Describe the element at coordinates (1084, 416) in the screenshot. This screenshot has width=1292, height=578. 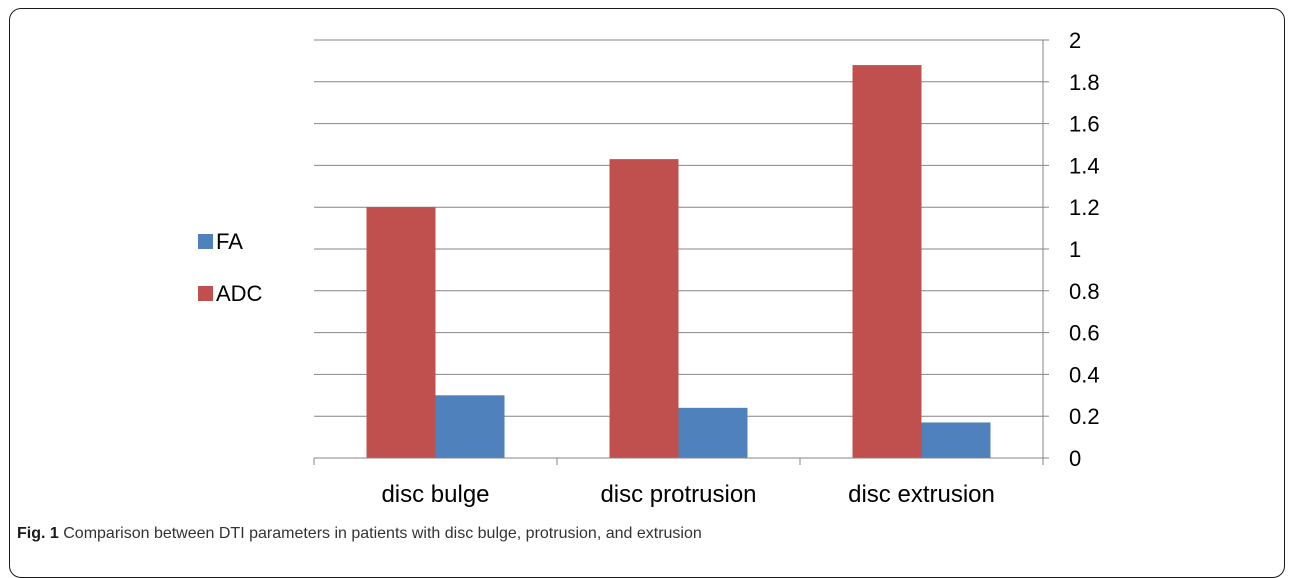
I see `y-tick-label: 0.2` at that location.